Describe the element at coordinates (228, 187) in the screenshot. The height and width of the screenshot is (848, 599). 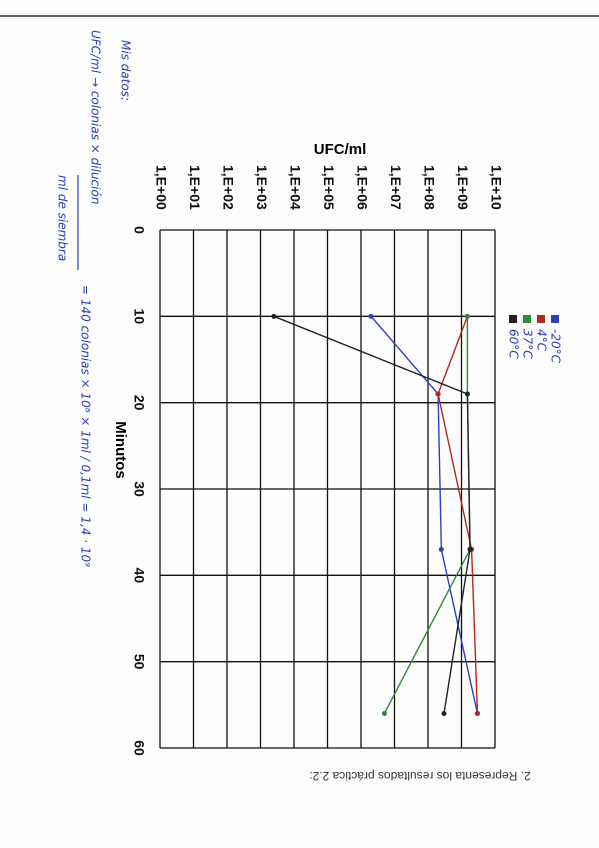
I see `y-tick-label: 1,E+02` at that location.